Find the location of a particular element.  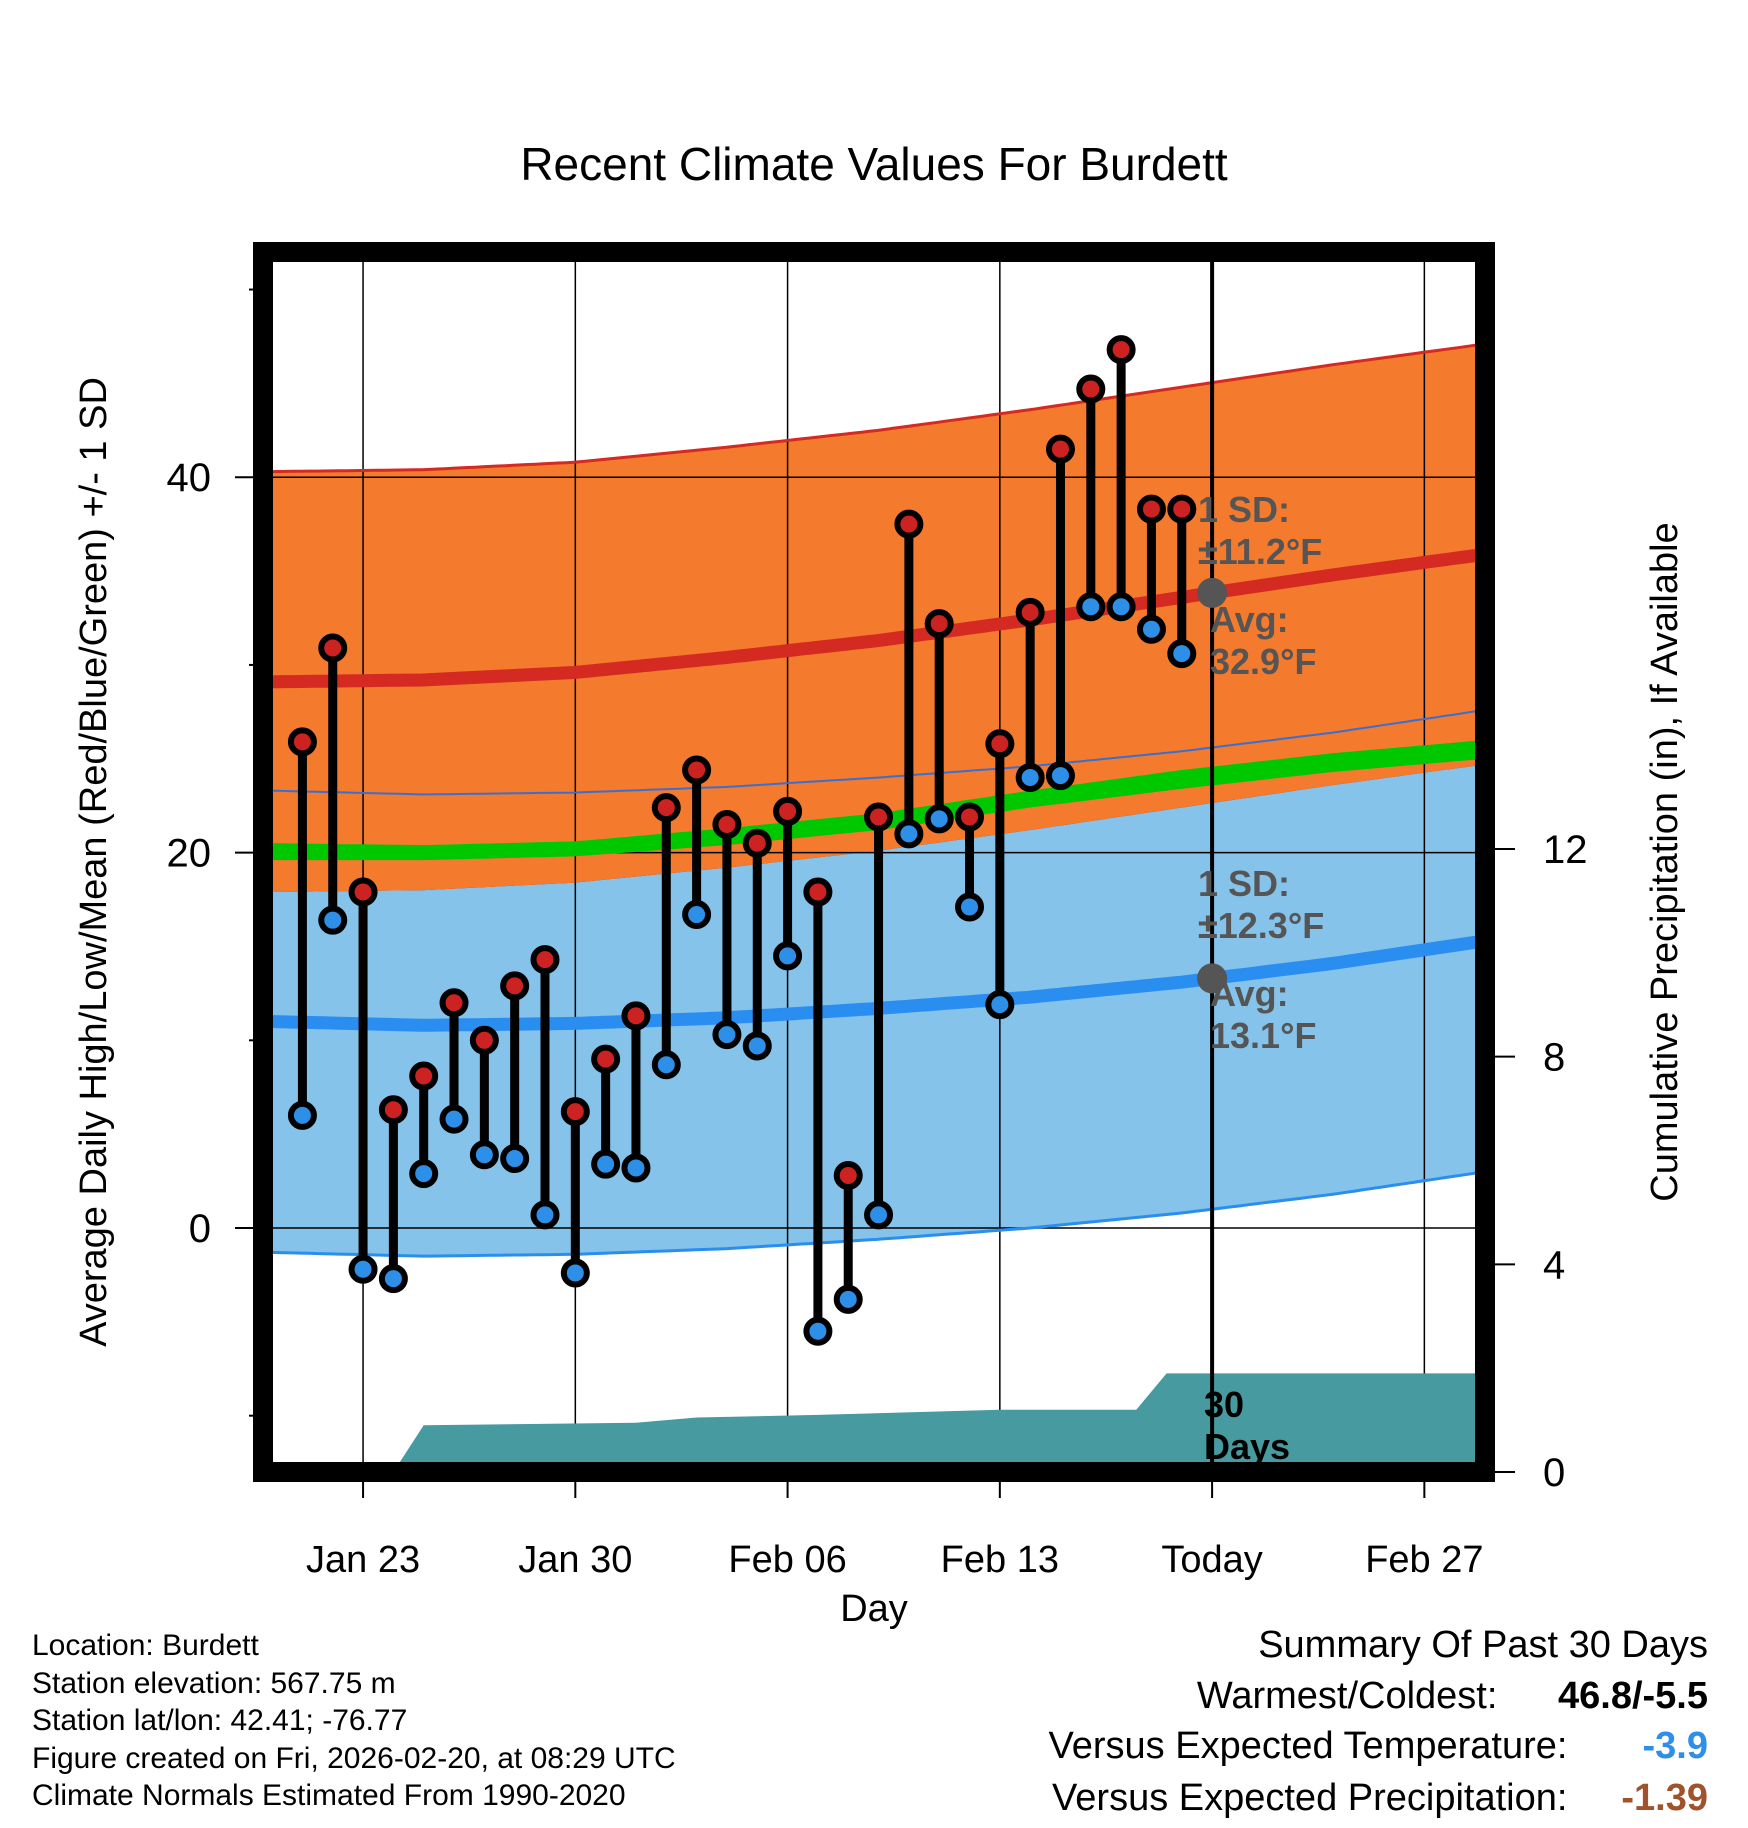

overlap-top-line is located at coordinates (873, 752).